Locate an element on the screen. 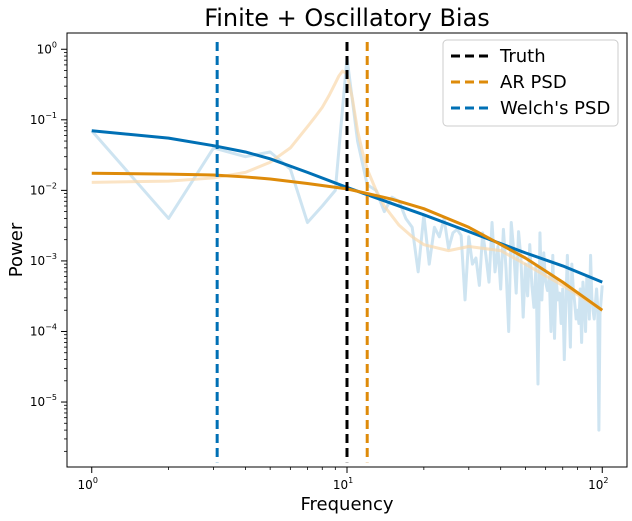 This screenshot has width=632, height=521. x-tick-label-0: 10⁰ is located at coordinates (88, 484).